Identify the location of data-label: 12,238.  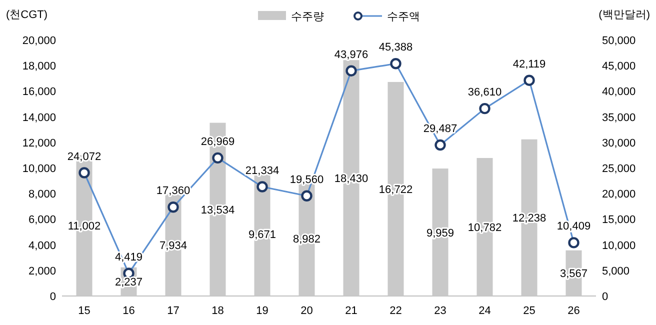
(529, 218).